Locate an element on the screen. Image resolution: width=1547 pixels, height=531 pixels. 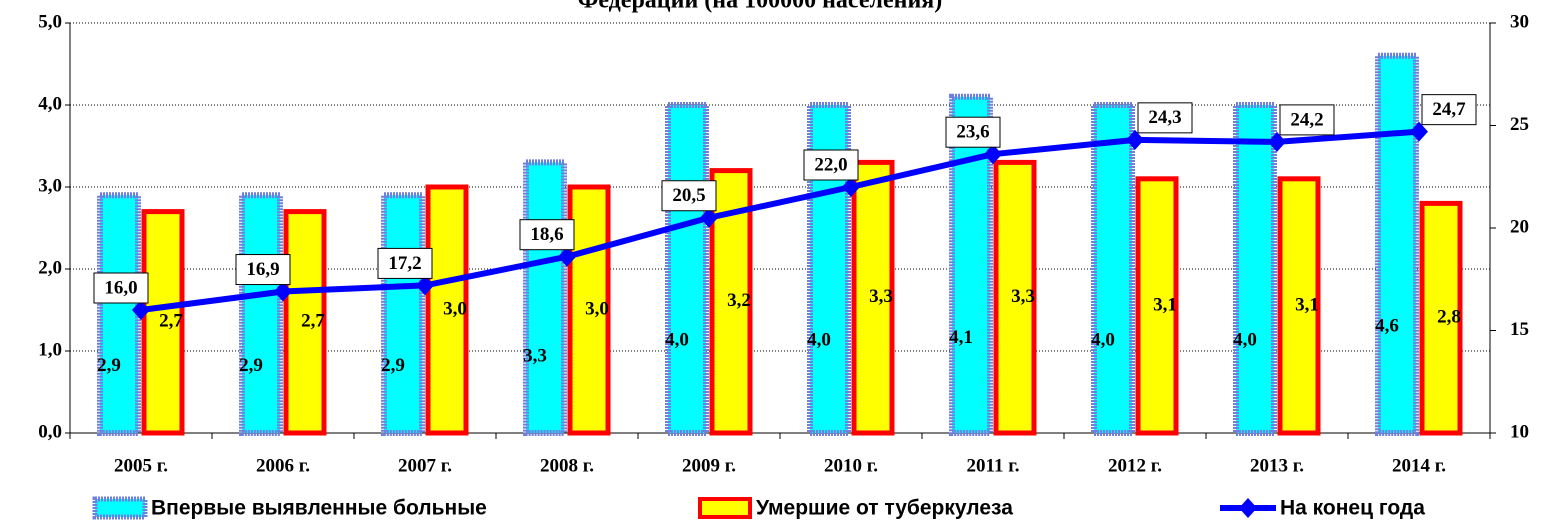
data-label: 20,5 is located at coordinates (688, 195).